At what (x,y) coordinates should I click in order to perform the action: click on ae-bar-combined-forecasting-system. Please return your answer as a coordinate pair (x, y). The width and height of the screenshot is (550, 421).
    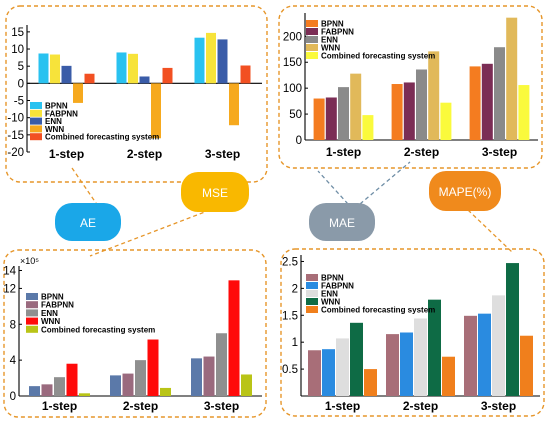
    Looking at the image, I should click on (167, 75).